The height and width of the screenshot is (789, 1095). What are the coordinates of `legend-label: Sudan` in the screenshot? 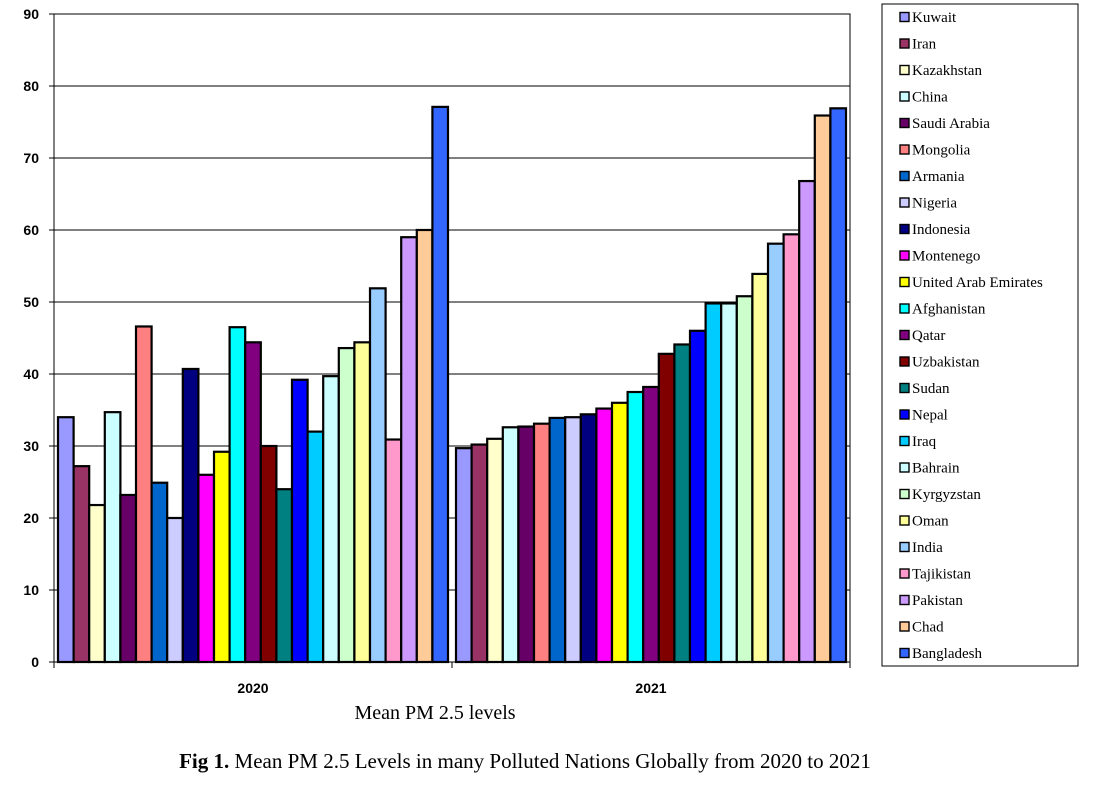 It's located at (931, 389).